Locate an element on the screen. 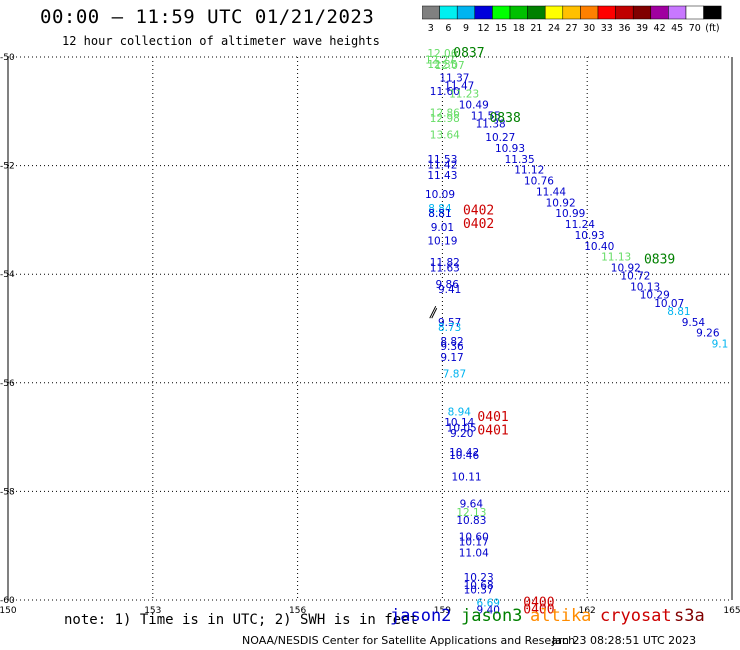  wave-height-point: 10.76 is located at coordinates (539, 182).